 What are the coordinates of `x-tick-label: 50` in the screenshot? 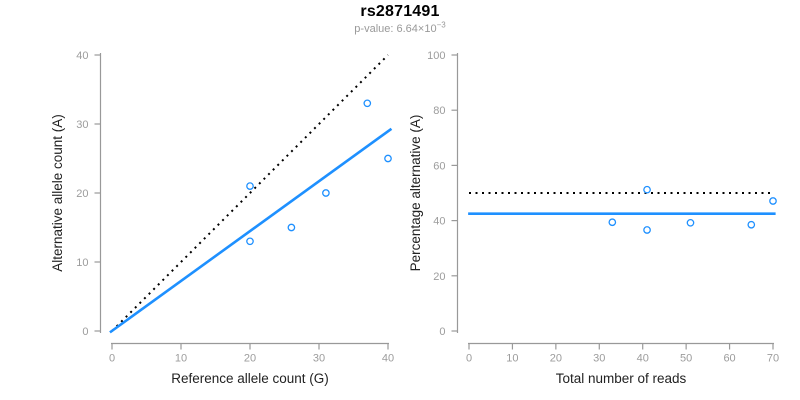 It's located at (686, 359).